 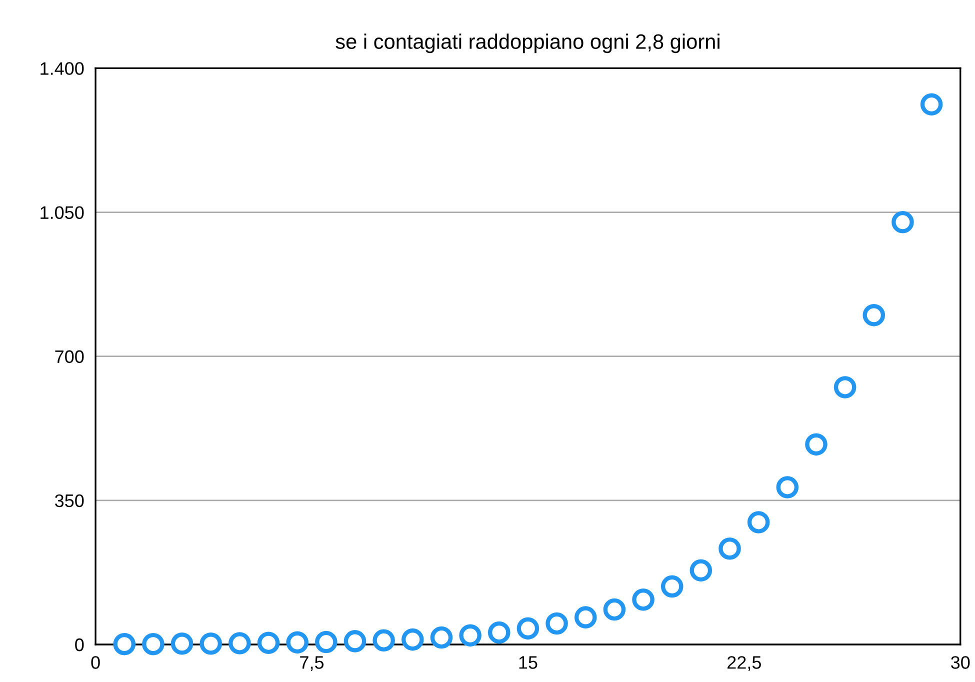 What do you see at coordinates (312, 663) in the screenshot?
I see `x-tick-label: 7,5` at bounding box center [312, 663].